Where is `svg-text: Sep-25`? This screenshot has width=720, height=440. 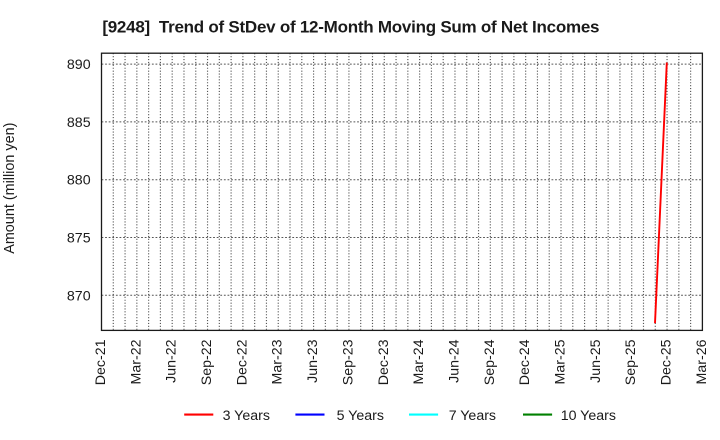
svg-text: Sep-25 is located at coordinates (631, 362).